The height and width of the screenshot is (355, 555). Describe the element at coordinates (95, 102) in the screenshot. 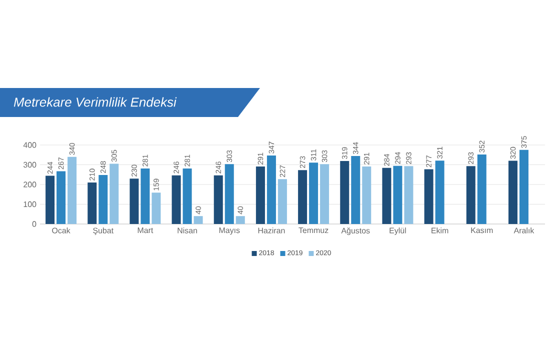

I see `chart-title: Metrekare Verimlilik Endeksi` at that location.